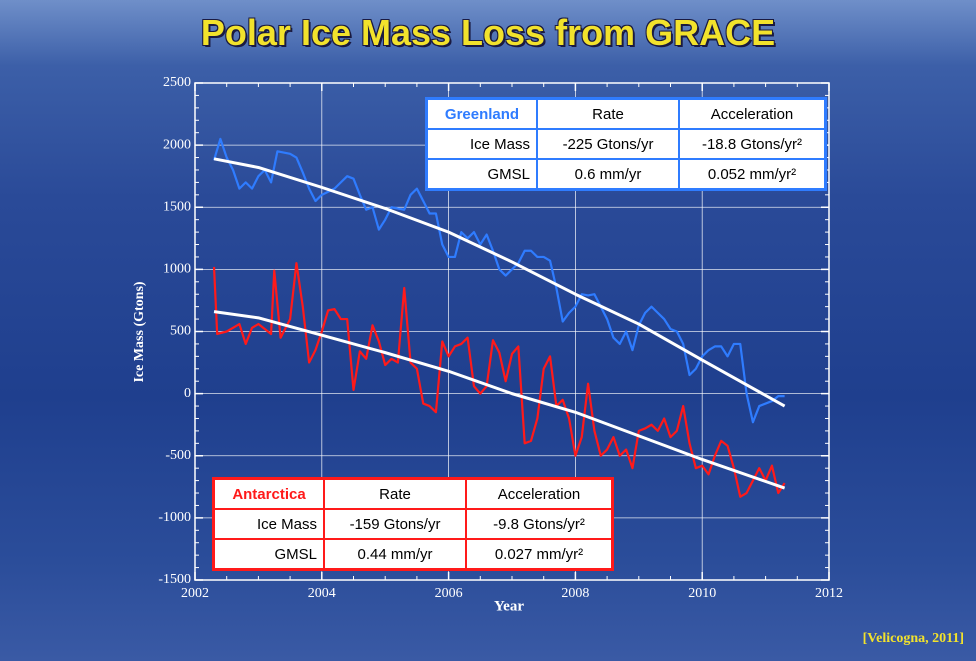 Image resolution: width=976 pixels, height=661 pixels. I want to click on x-tick-label: 2010, so click(702, 593).